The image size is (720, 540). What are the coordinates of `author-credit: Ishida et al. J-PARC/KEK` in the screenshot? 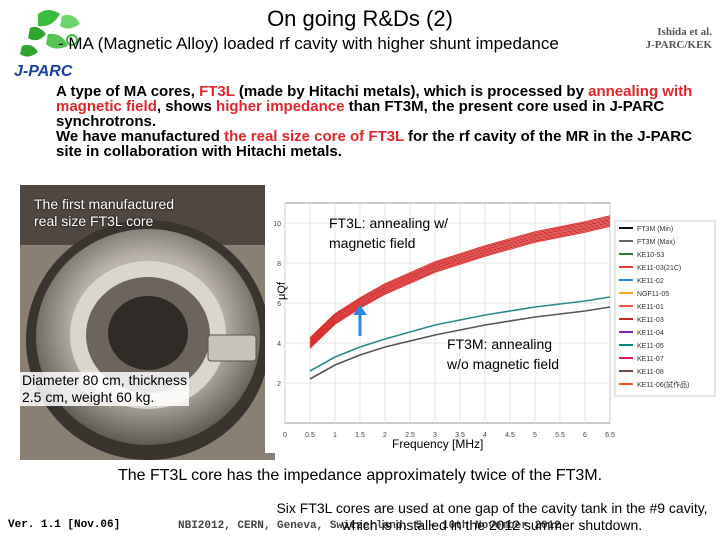 It's located at (679, 39).